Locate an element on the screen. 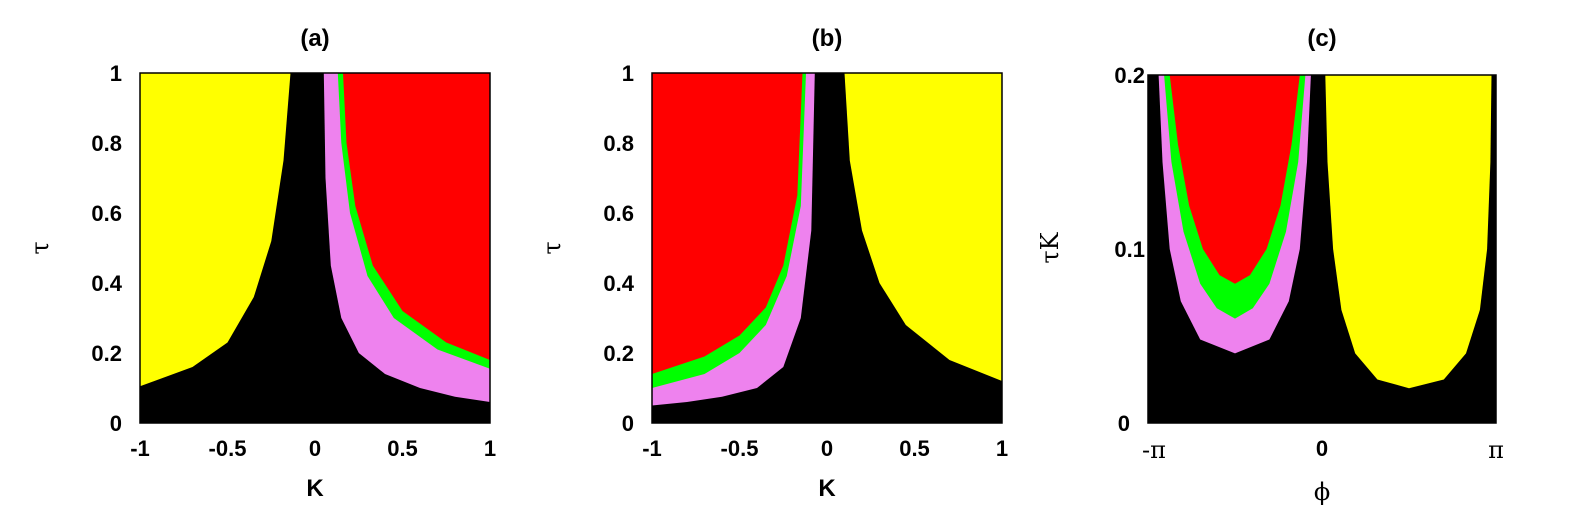 This screenshot has height=528, width=1584. panel-c-xtick: 0 is located at coordinates (1322, 448).